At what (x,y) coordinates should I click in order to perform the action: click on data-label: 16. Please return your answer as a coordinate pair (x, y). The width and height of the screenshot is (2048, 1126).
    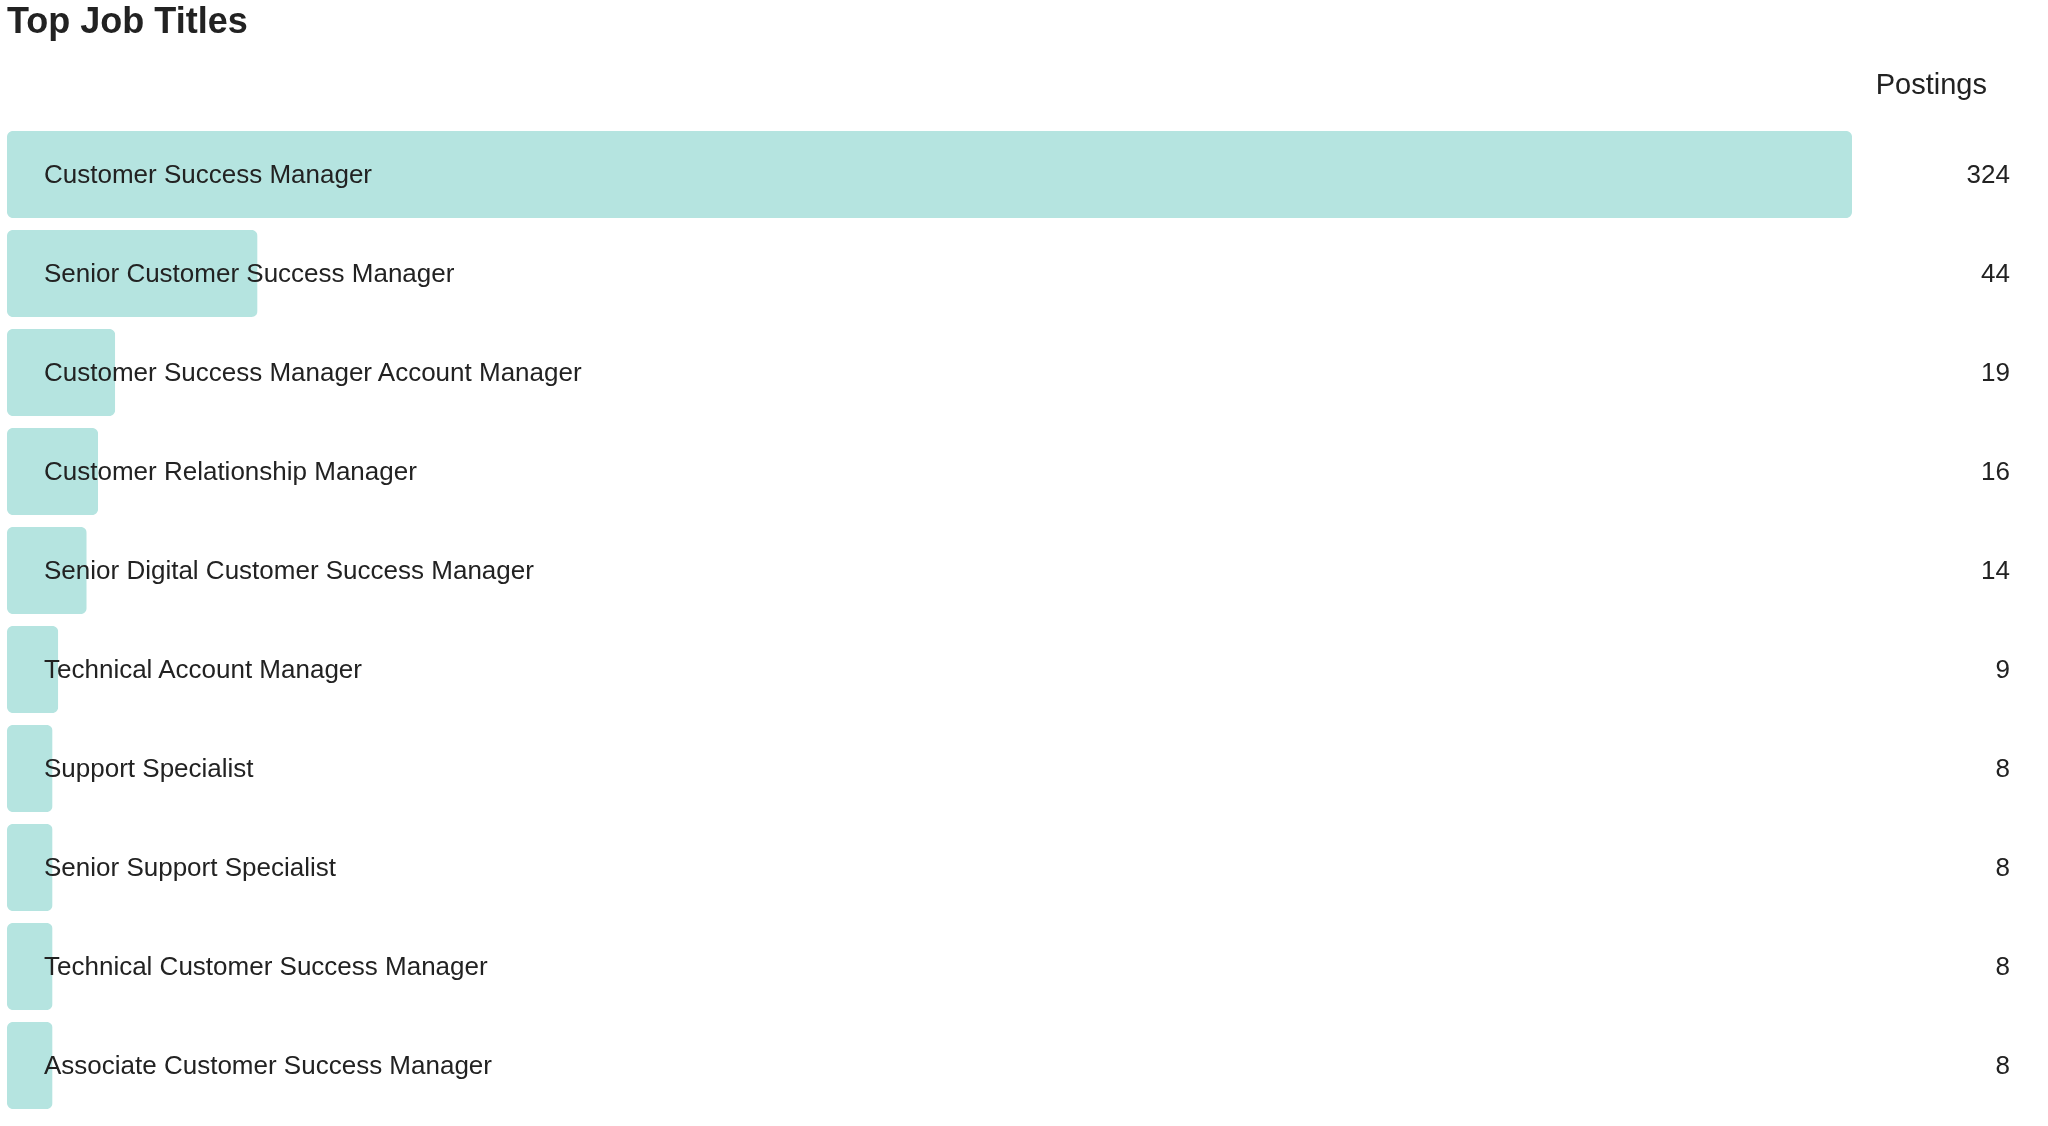
    Looking at the image, I should click on (1995, 470).